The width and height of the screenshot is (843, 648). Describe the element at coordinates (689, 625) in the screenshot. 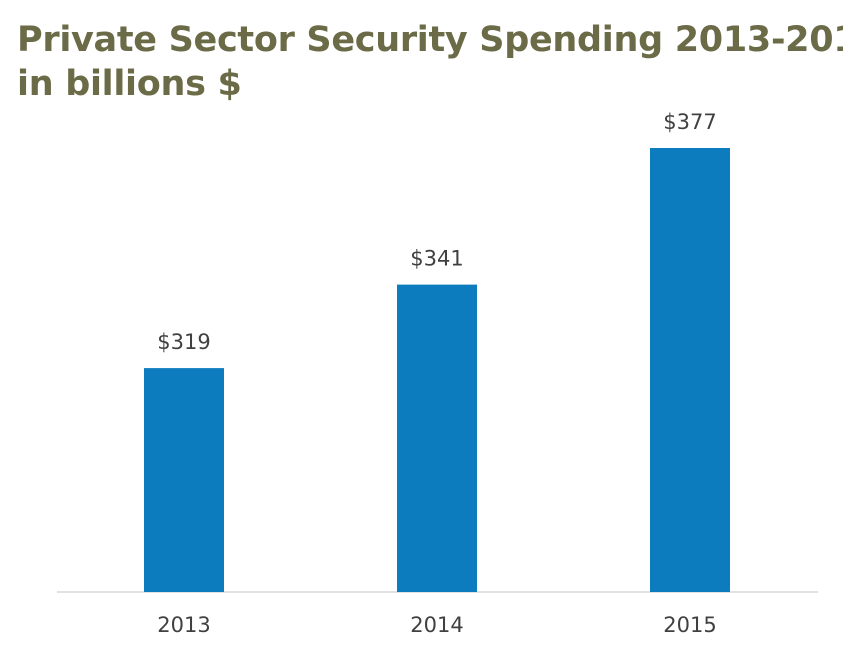

I see `x-tick-label-2015: 2015` at that location.